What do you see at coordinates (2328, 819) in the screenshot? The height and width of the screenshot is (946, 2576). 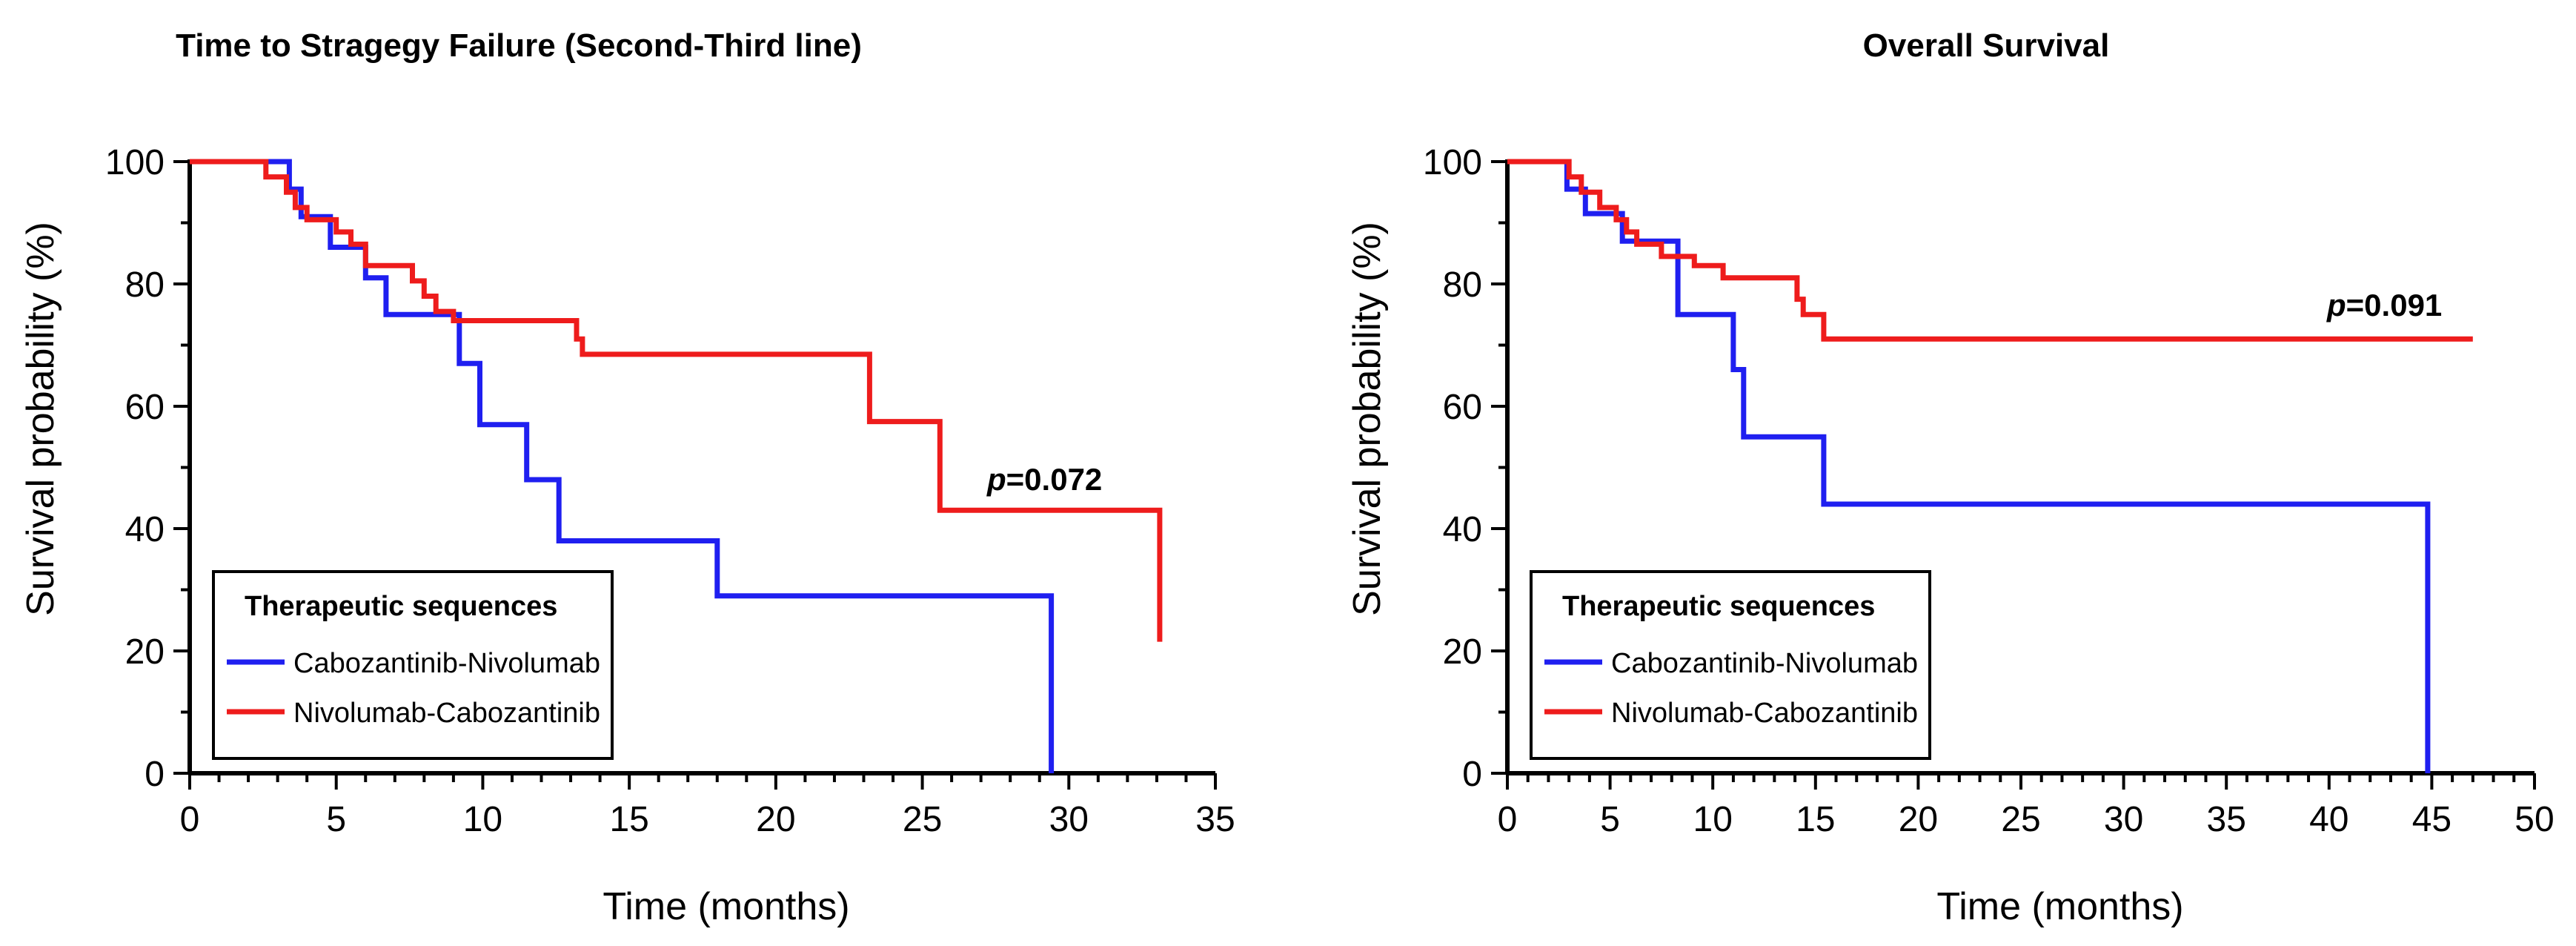 I see `x-tick-label: 40` at bounding box center [2328, 819].